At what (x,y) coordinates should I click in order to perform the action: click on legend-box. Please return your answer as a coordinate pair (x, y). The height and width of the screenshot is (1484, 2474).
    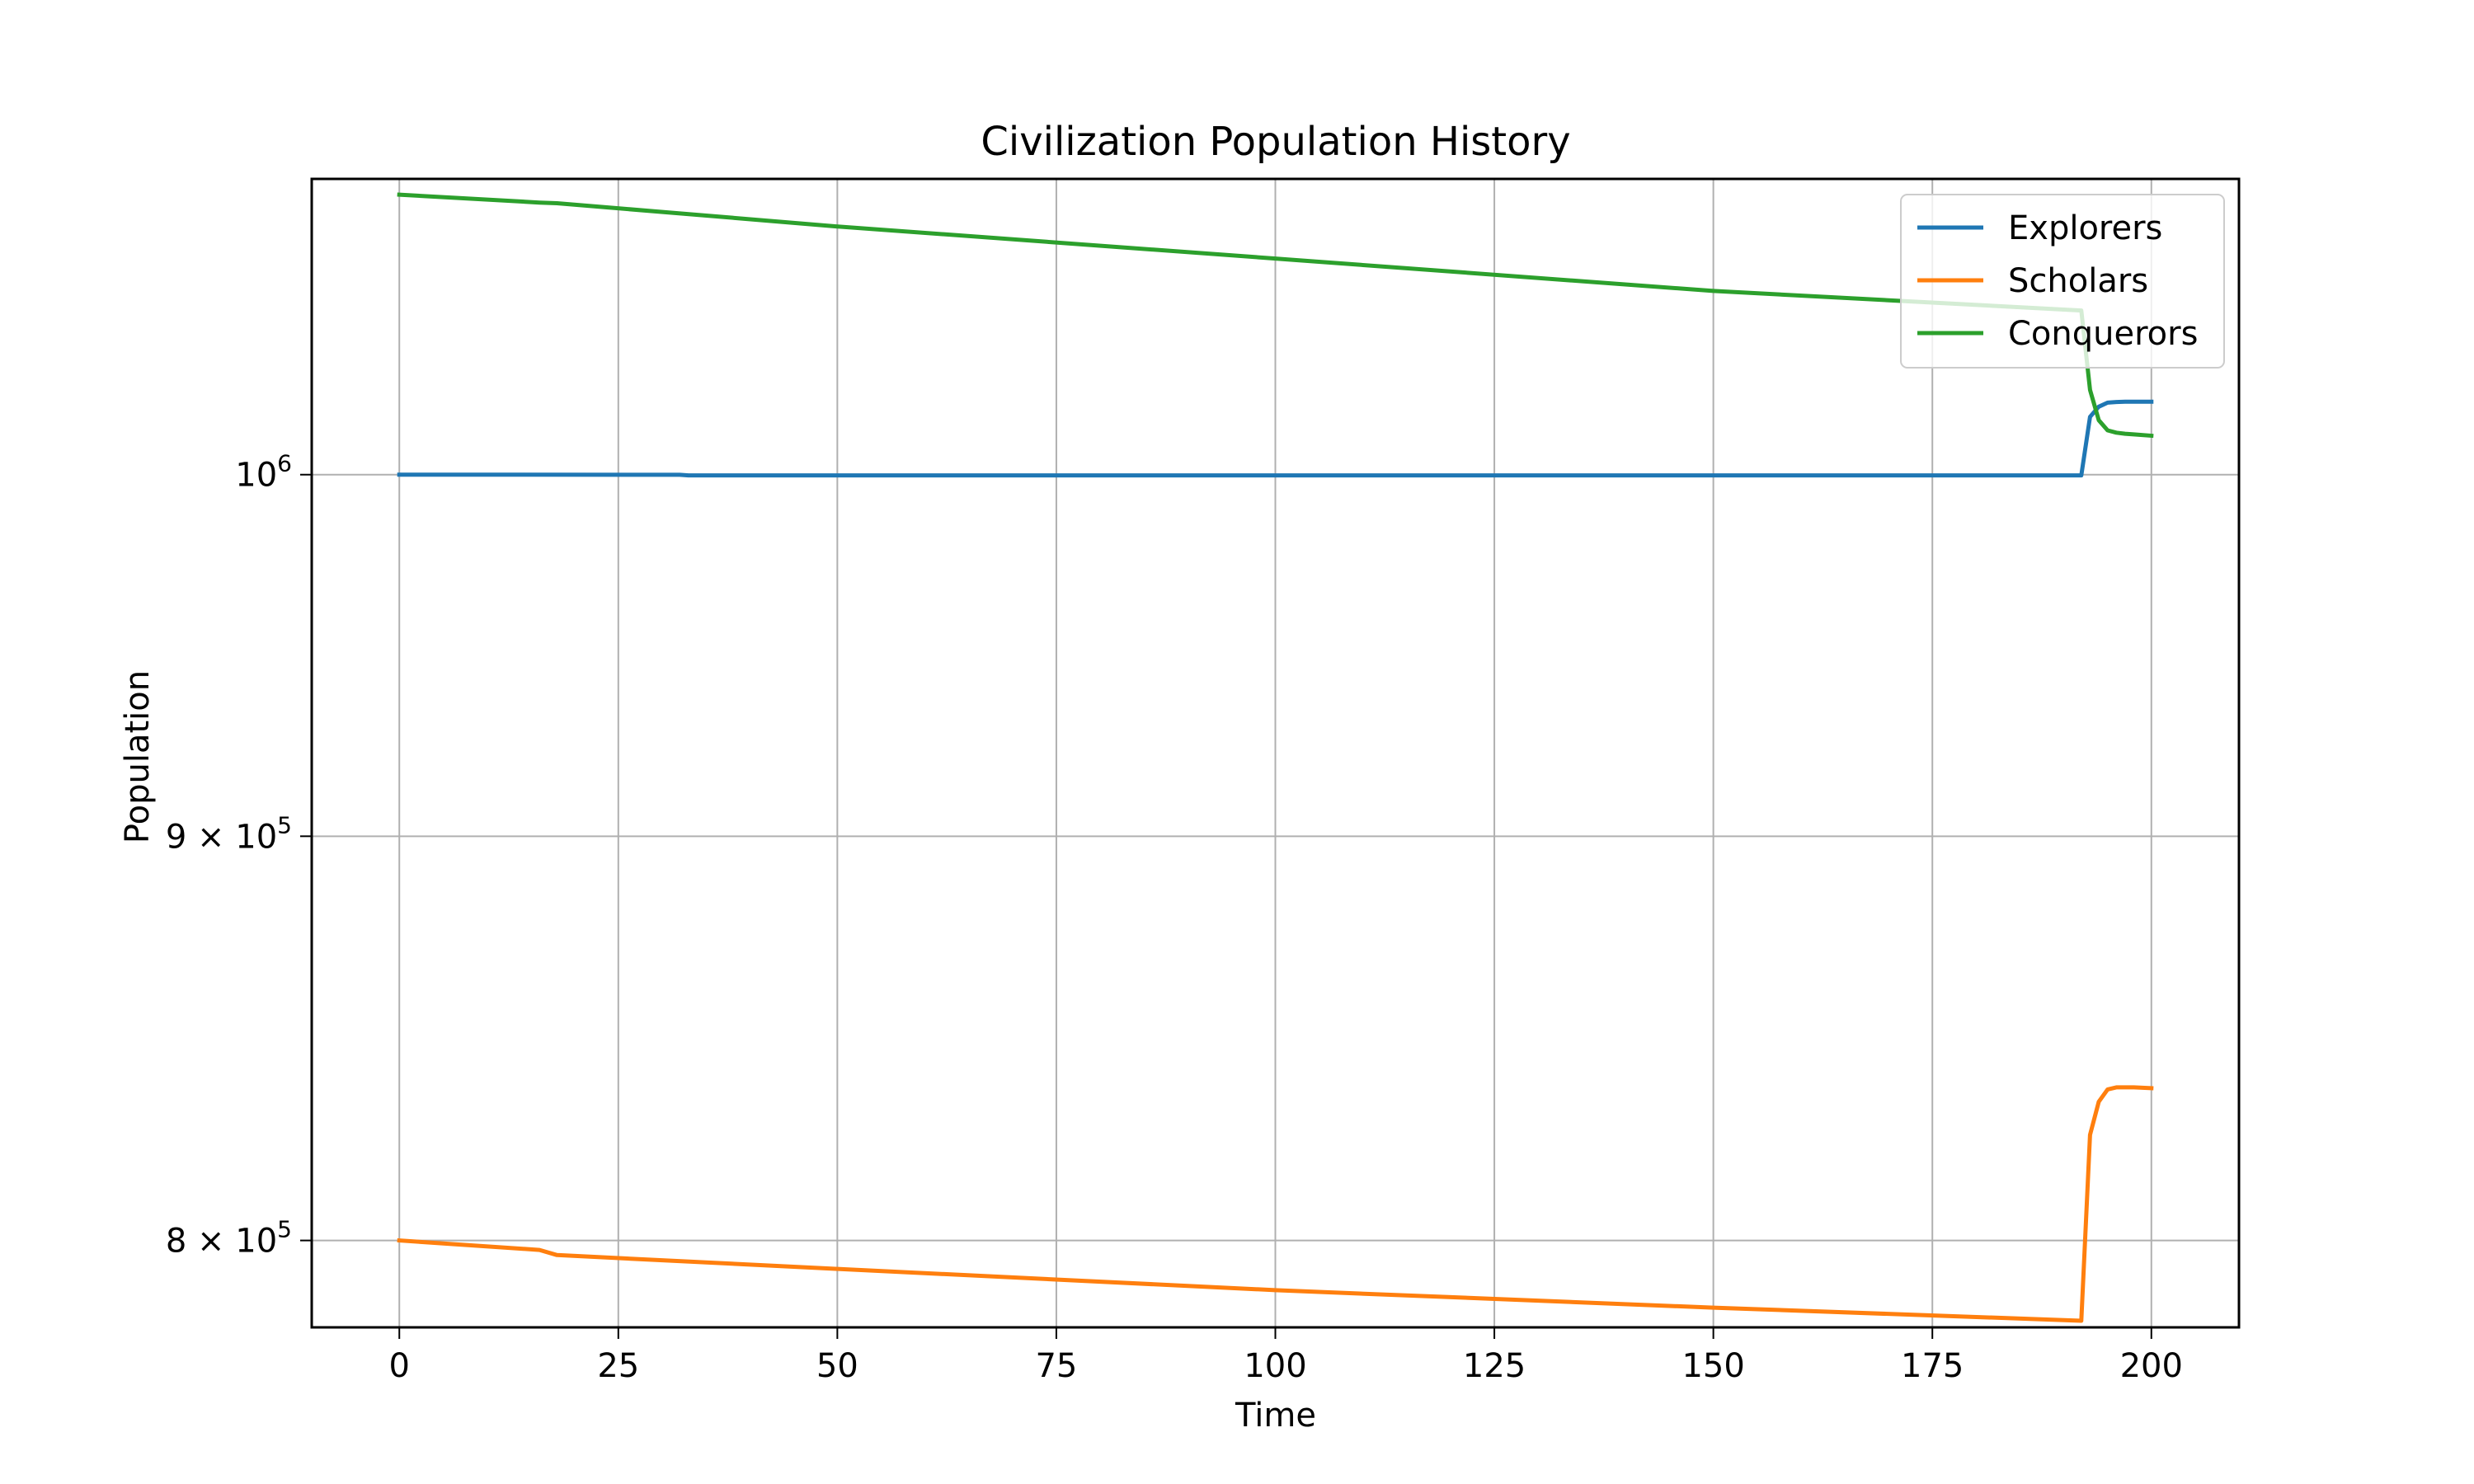
    Looking at the image, I should click on (2062, 281).